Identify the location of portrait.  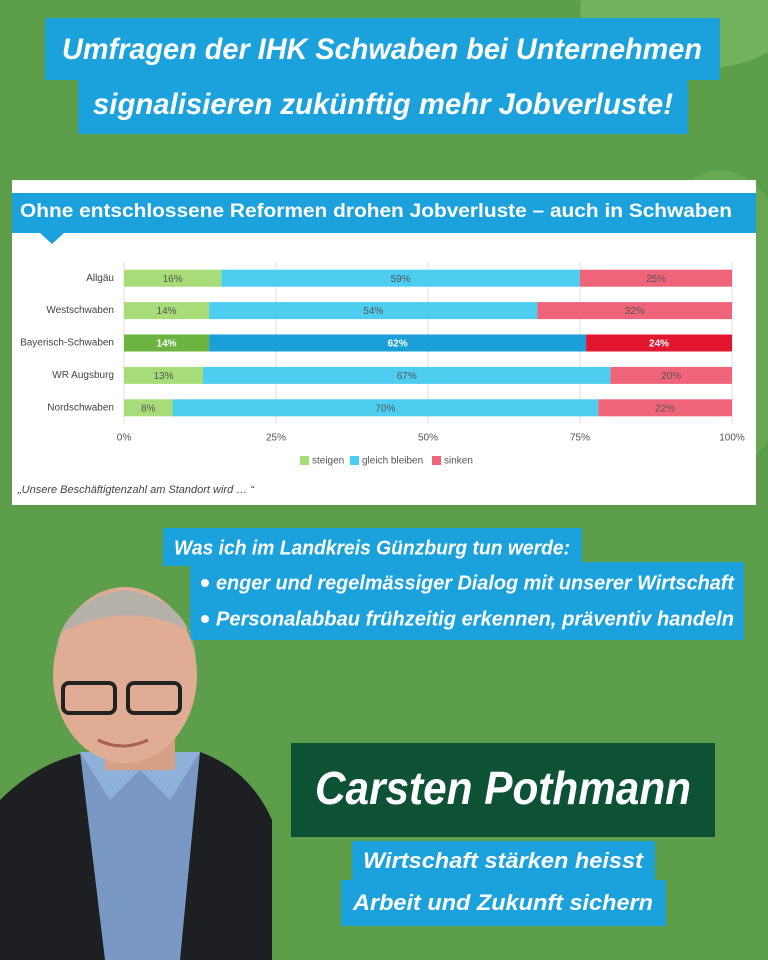
(136, 773).